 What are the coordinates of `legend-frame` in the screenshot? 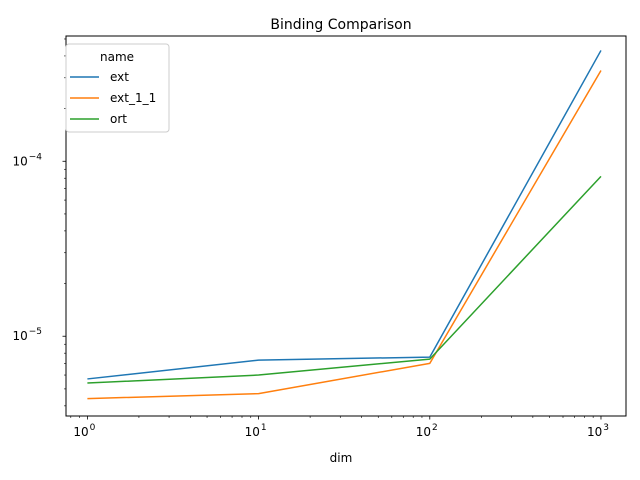 It's located at (117, 88).